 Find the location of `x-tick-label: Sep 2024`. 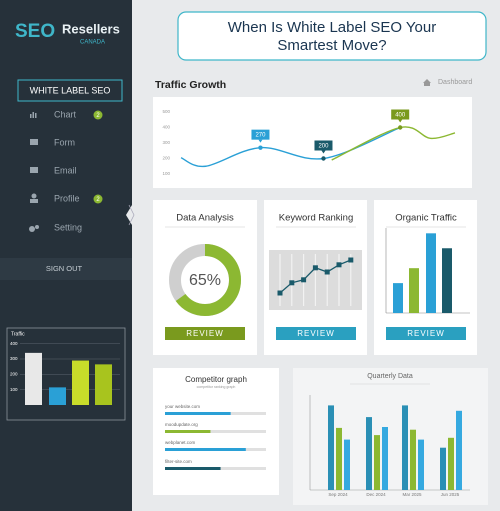

x-tick-label: Sep 2024 is located at coordinates (338, 494).